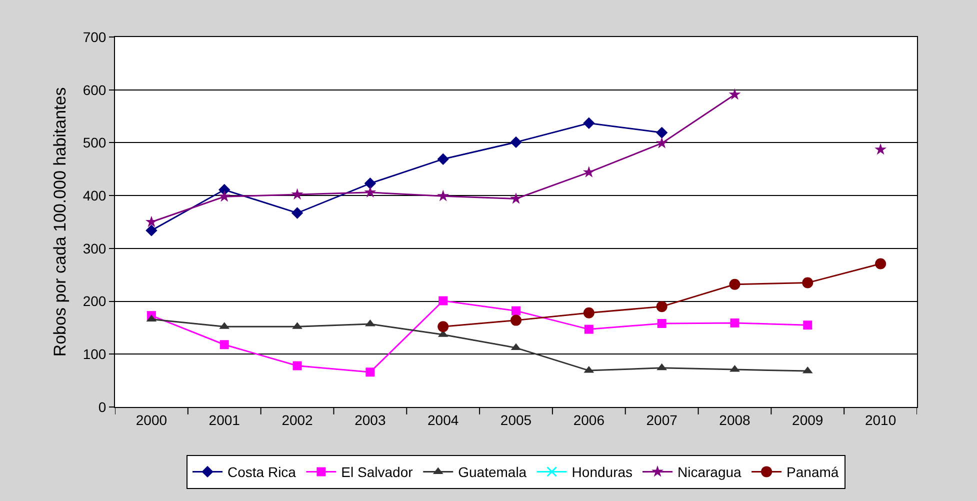 This screenshot has width=977, height=501. Describe the element at coordinates (880, 420) in the screenshot. I see `x-tick-label: 2010` at that location.